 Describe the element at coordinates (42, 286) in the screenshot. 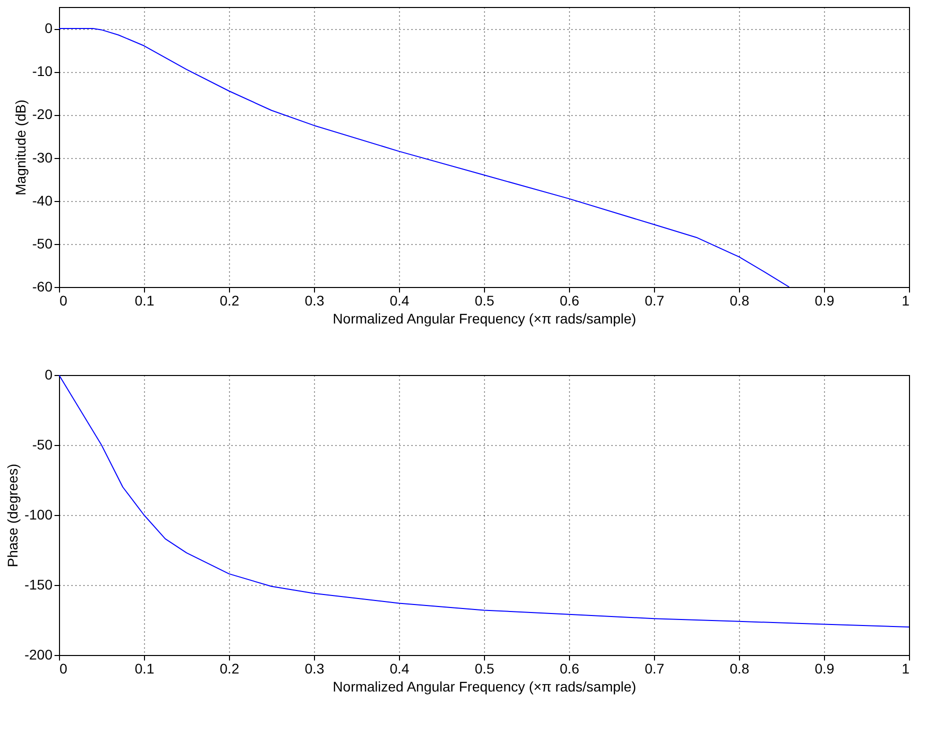

I see `y-tick-label: -60` at that location.